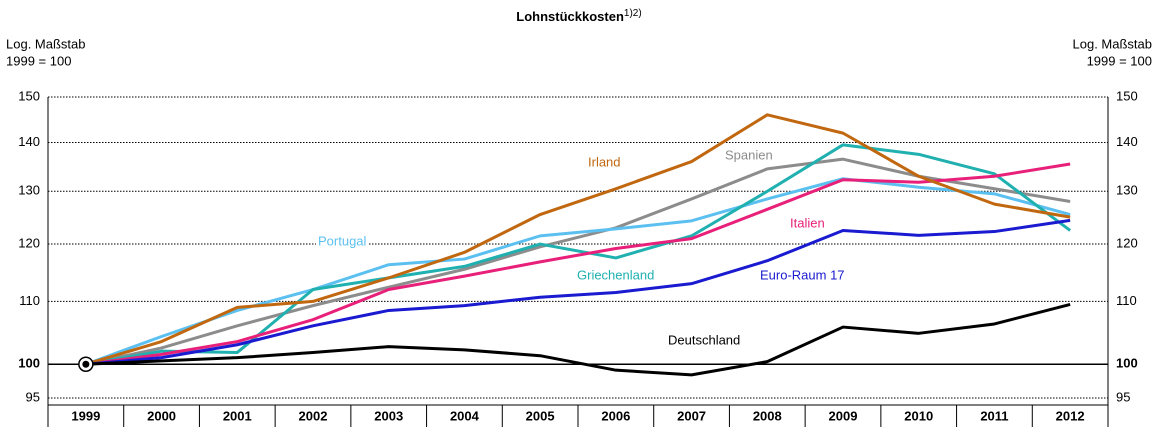 The image size is (1158, 432). I want to click on y-tick-label: 100, so click(29, 363).